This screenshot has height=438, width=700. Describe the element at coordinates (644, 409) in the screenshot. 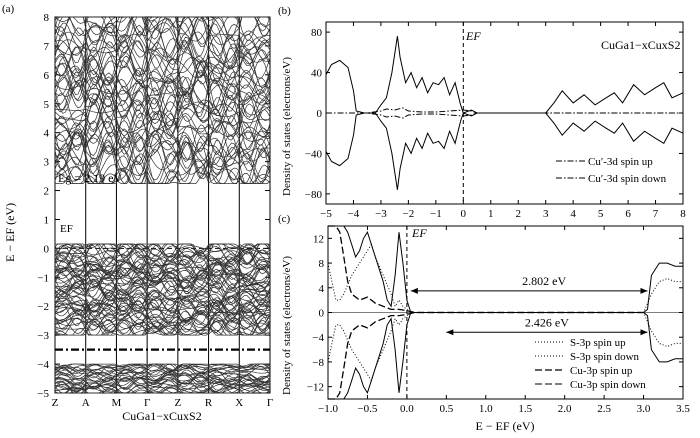

I see `x-tick-label: 3.0` at that location.